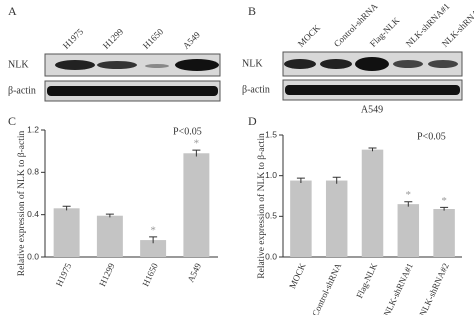  I want to click on lane-label: H1975, so click(73, 38).